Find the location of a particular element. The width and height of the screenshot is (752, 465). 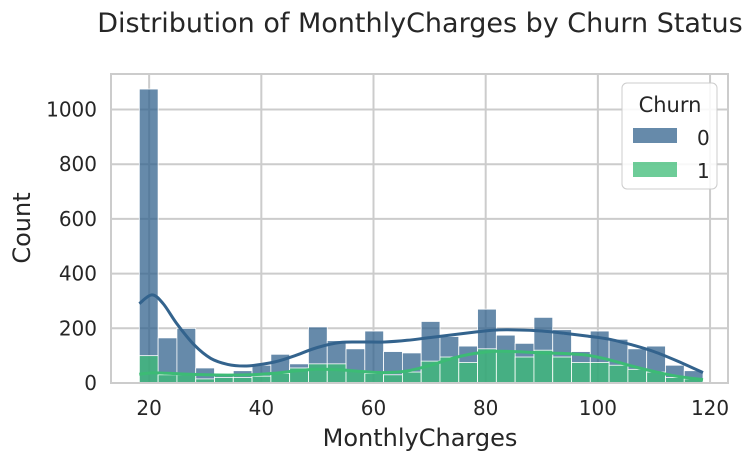

y-axis-label: Count is located at coordinates (22, 227).